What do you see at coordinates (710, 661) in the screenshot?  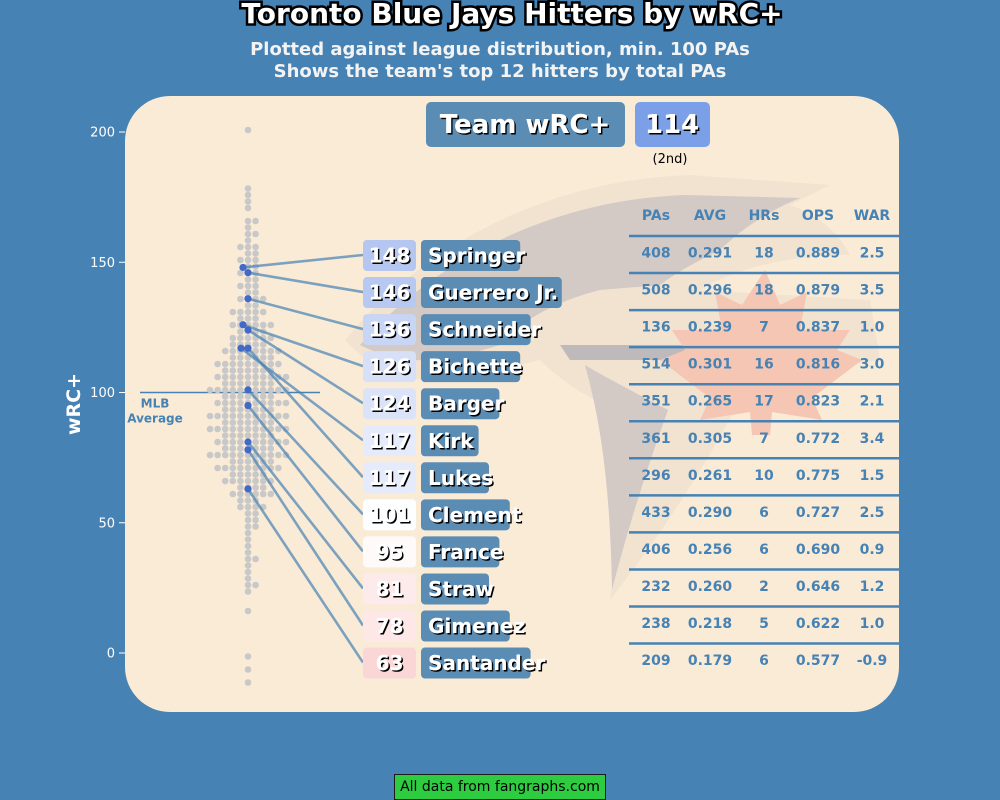 I see `stat-cell-avg: 0.179` at bounding box center [710, 661].